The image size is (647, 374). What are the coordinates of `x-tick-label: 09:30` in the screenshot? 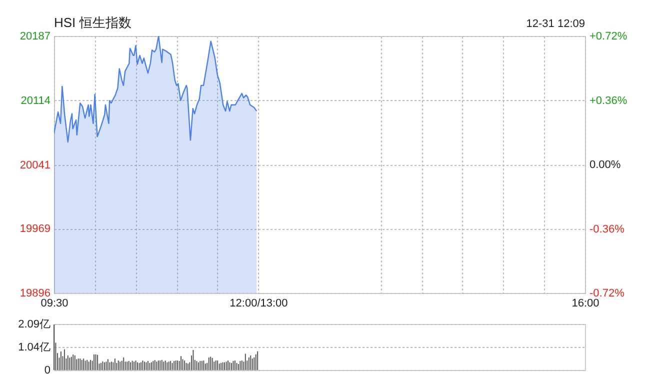 It's located at (54, 304).